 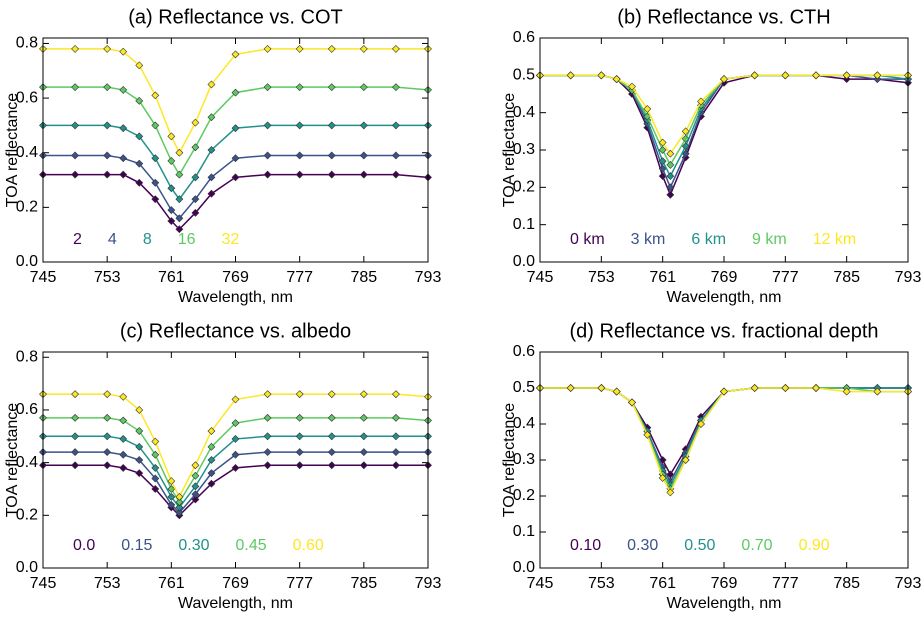 What do you see at coordinates (814, 545) in the screenshot?
I see `legend-entry: 0.90` at bounding box center [814, 545].